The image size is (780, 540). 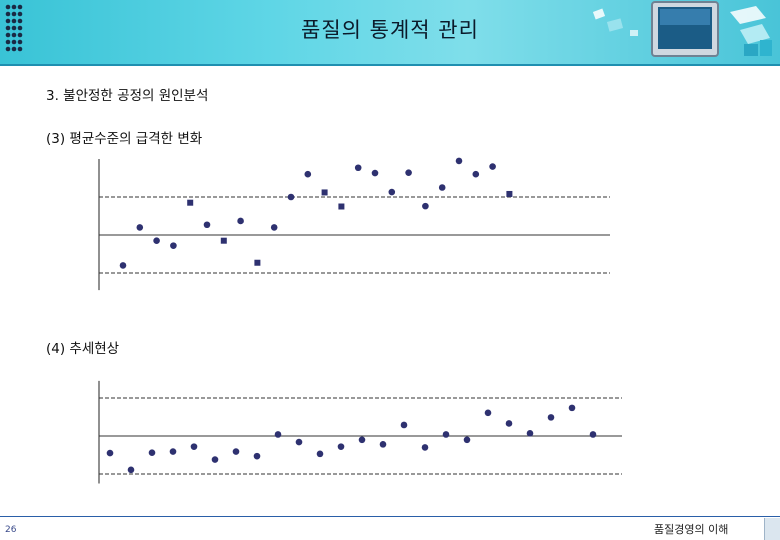 I want to click on slide-title: 품질의 통계적 관리, so click(x=390, y=30).